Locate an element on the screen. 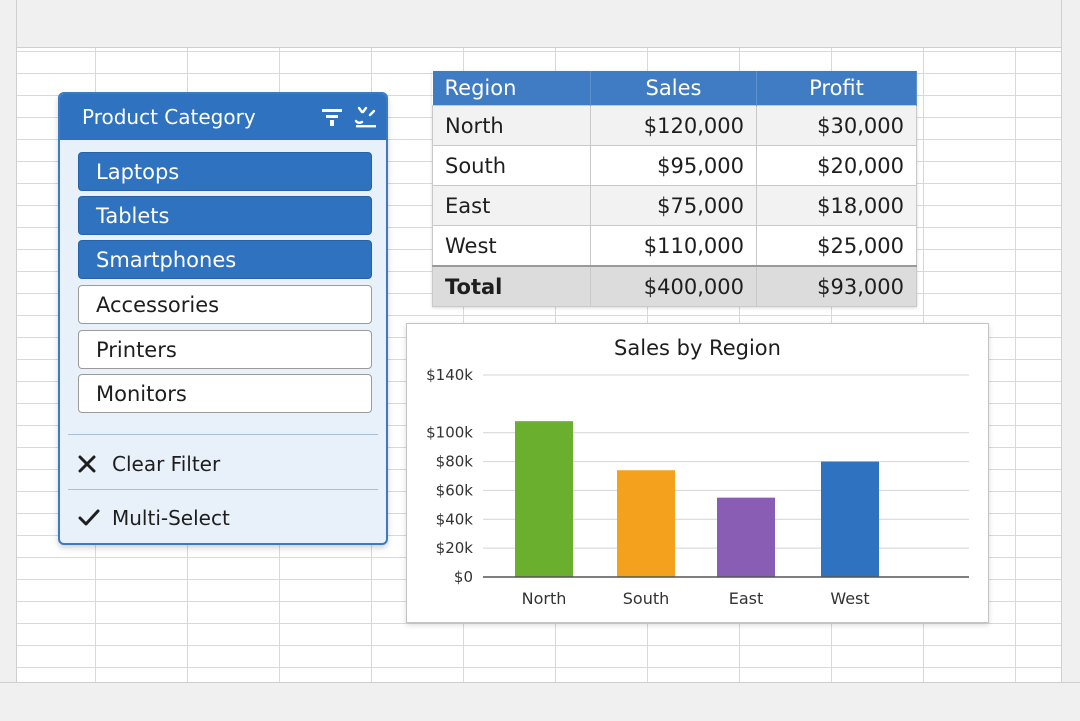  y-tick-label: $80k is located at coordinates (455, 462).